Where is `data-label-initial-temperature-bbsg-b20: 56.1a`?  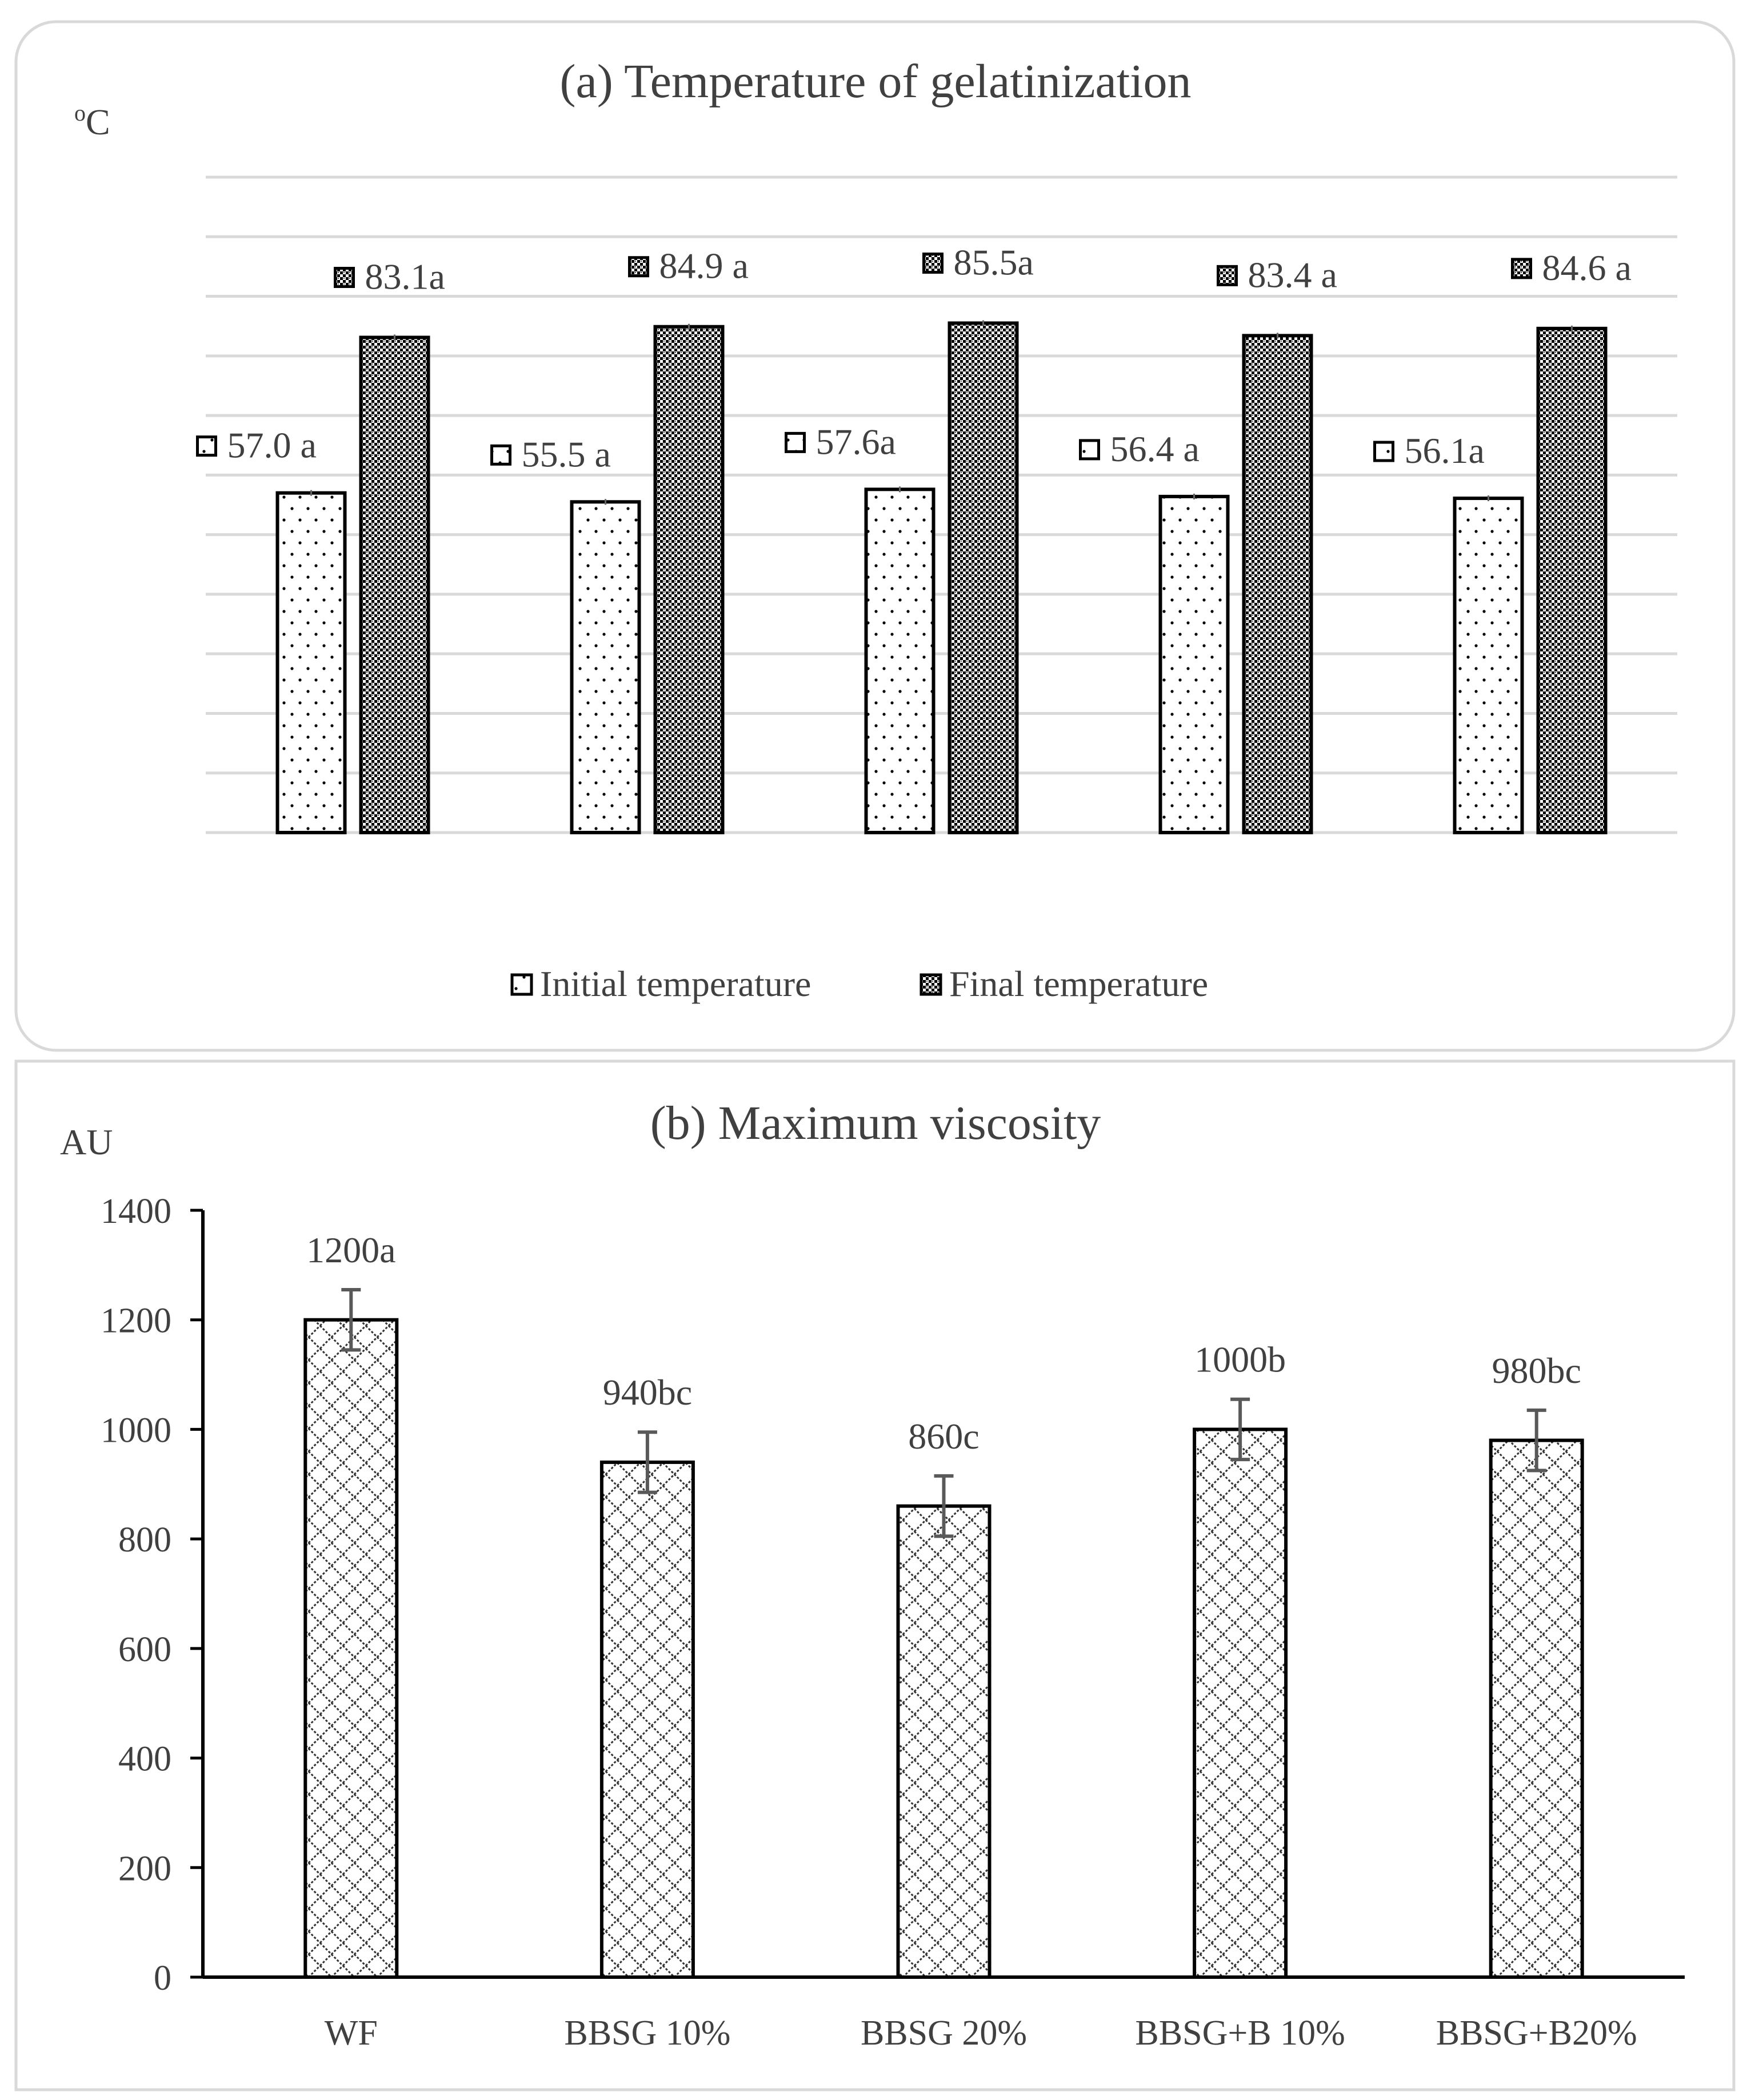 data-label-initial-temperature-bbsg-b20: 56.1a is located at coordinates (1445, 450).